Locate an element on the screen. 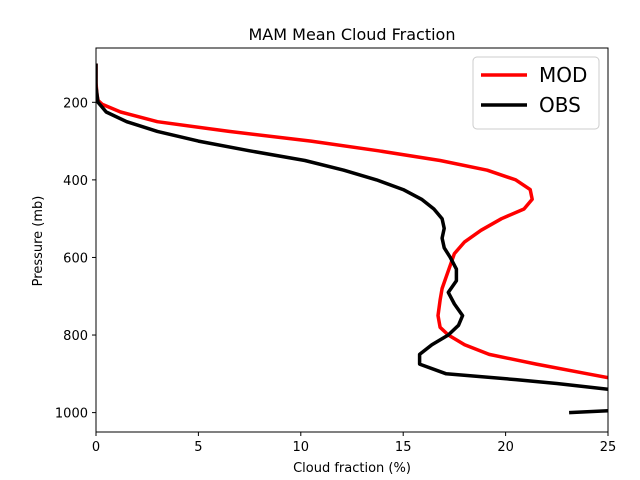  x-tick-label: 15 is located at coordinates (403, 447).